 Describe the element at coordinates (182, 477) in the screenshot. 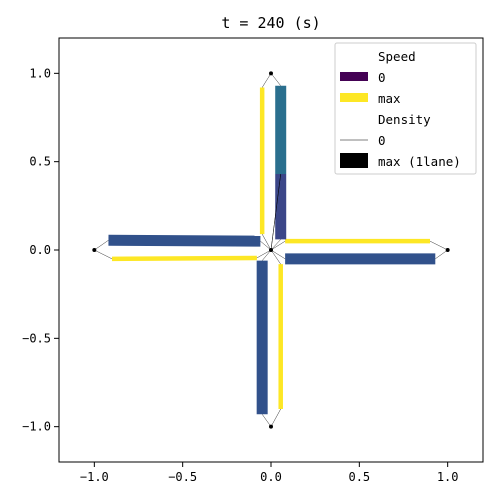

I see `x-tick-label: −0.5` at that location.